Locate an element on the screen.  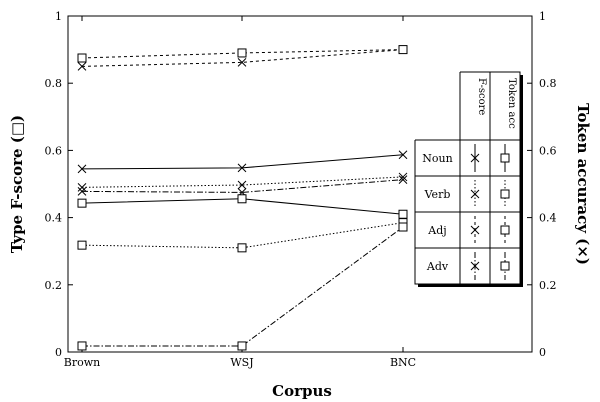
legend-row-label: Noun is located at coordinates (437, 158).